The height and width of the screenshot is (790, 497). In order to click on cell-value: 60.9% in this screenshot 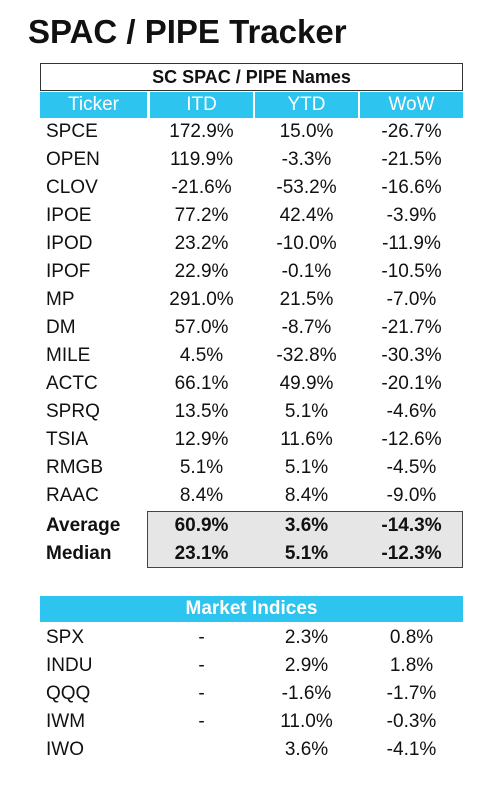, I will do `click(201, 525)`.